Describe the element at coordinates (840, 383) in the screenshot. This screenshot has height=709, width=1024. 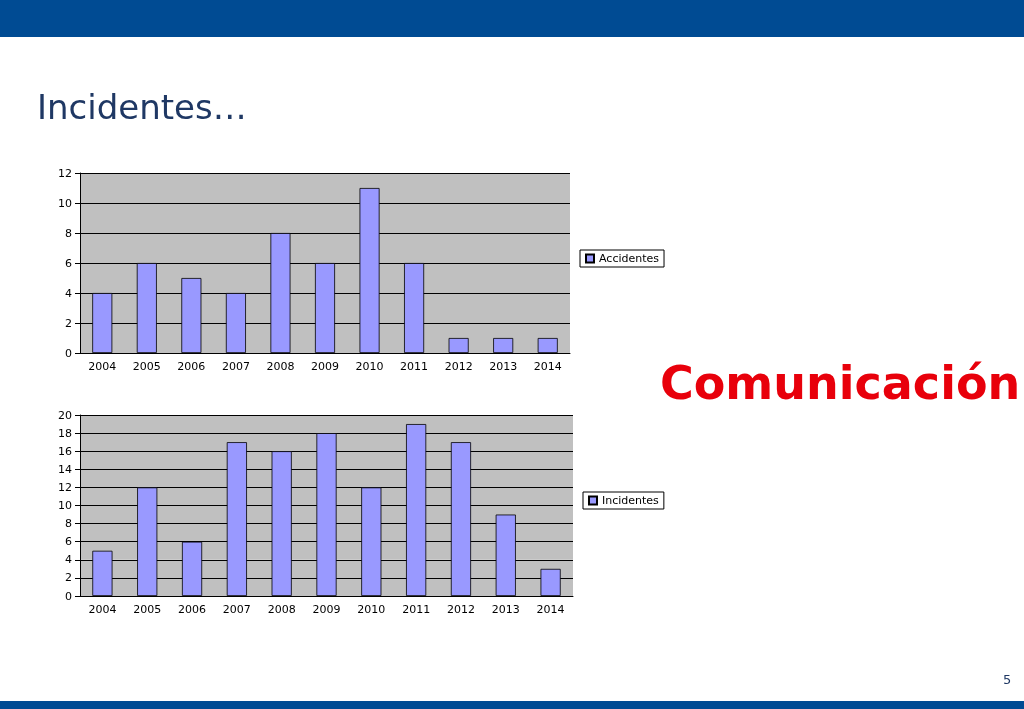
I see `text: Comunicación` at that location.